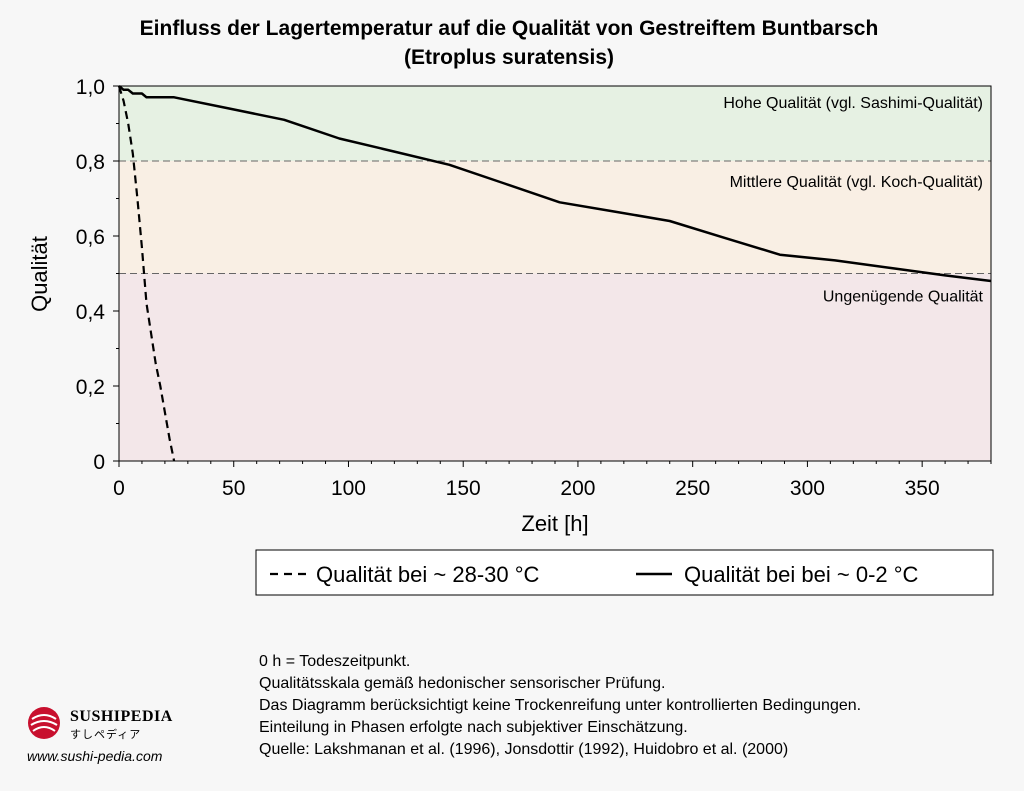  What do you see at coordinates (463, 488) in the screenshot?
I see `x-tick-label: 150` at bounding box center [463, 488].